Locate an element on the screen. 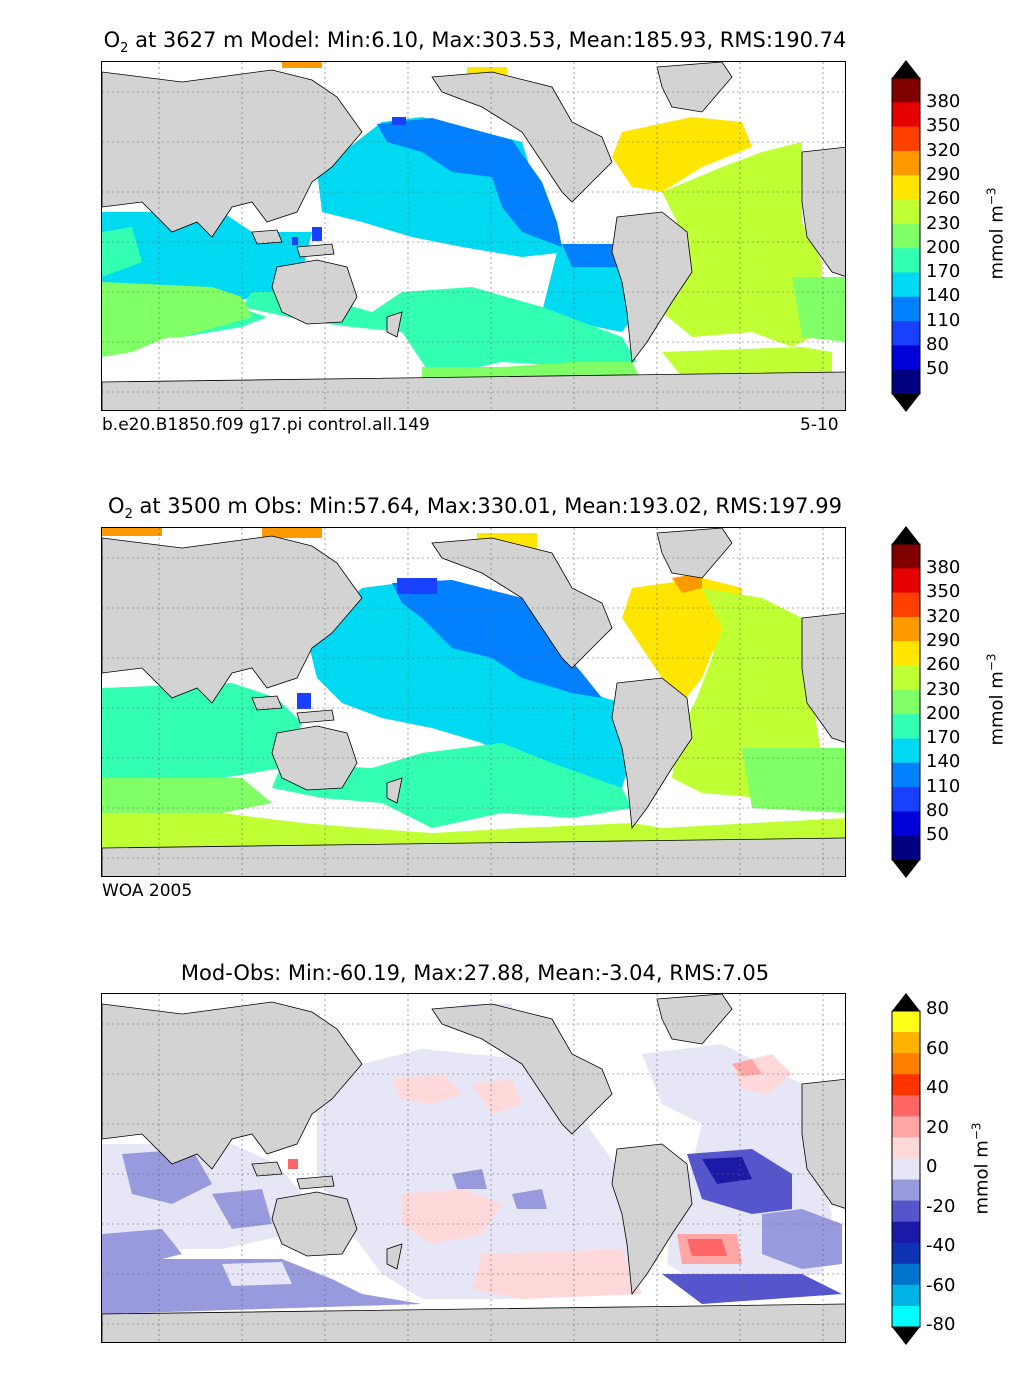 The image size is (1029, 1374). colorbar-model-label: mmol m−3 is located at coordinates (996, 233).